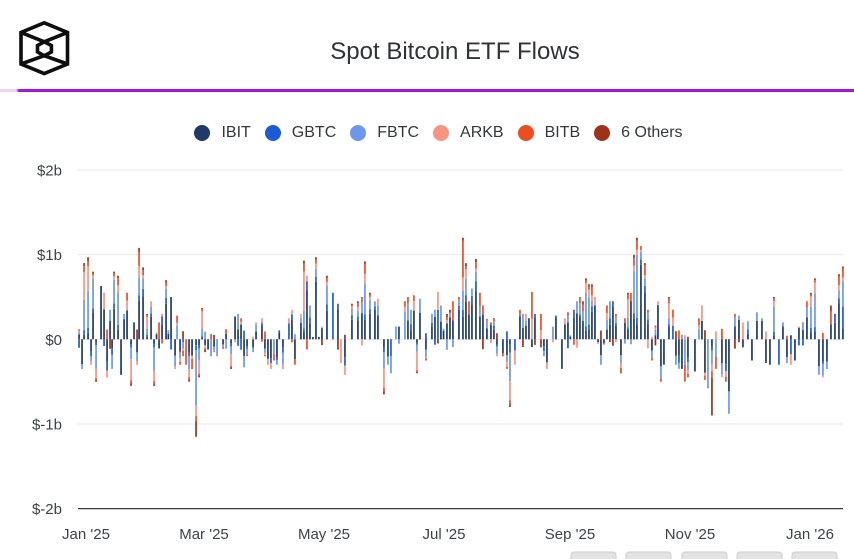 This screenshot has width=854, height=559. What do you see at coordinates (204, 534) in the screenshot?
I see `svg-text: Mar '25` at bounding box center [204, 534].